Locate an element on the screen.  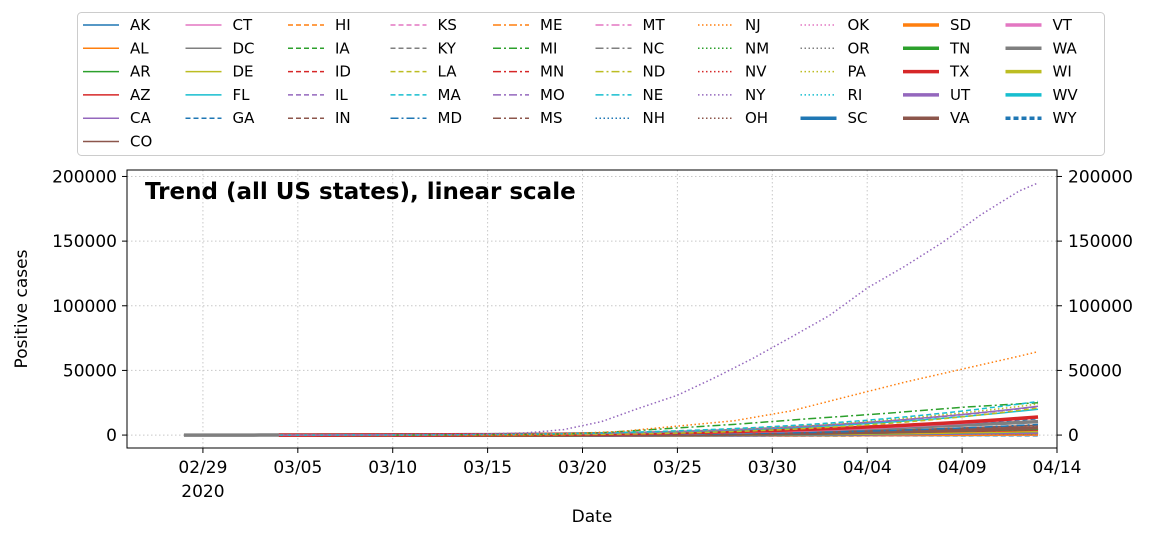
legend-entry: OK is located at coordinates (835, 25).